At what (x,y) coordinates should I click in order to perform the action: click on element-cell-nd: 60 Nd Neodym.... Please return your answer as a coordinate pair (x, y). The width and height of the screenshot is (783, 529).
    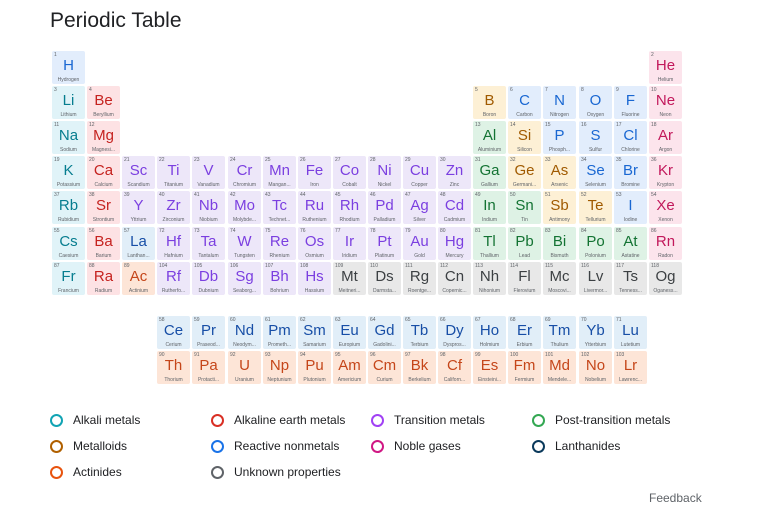
    Looking at the image, I should click on (244, 332).